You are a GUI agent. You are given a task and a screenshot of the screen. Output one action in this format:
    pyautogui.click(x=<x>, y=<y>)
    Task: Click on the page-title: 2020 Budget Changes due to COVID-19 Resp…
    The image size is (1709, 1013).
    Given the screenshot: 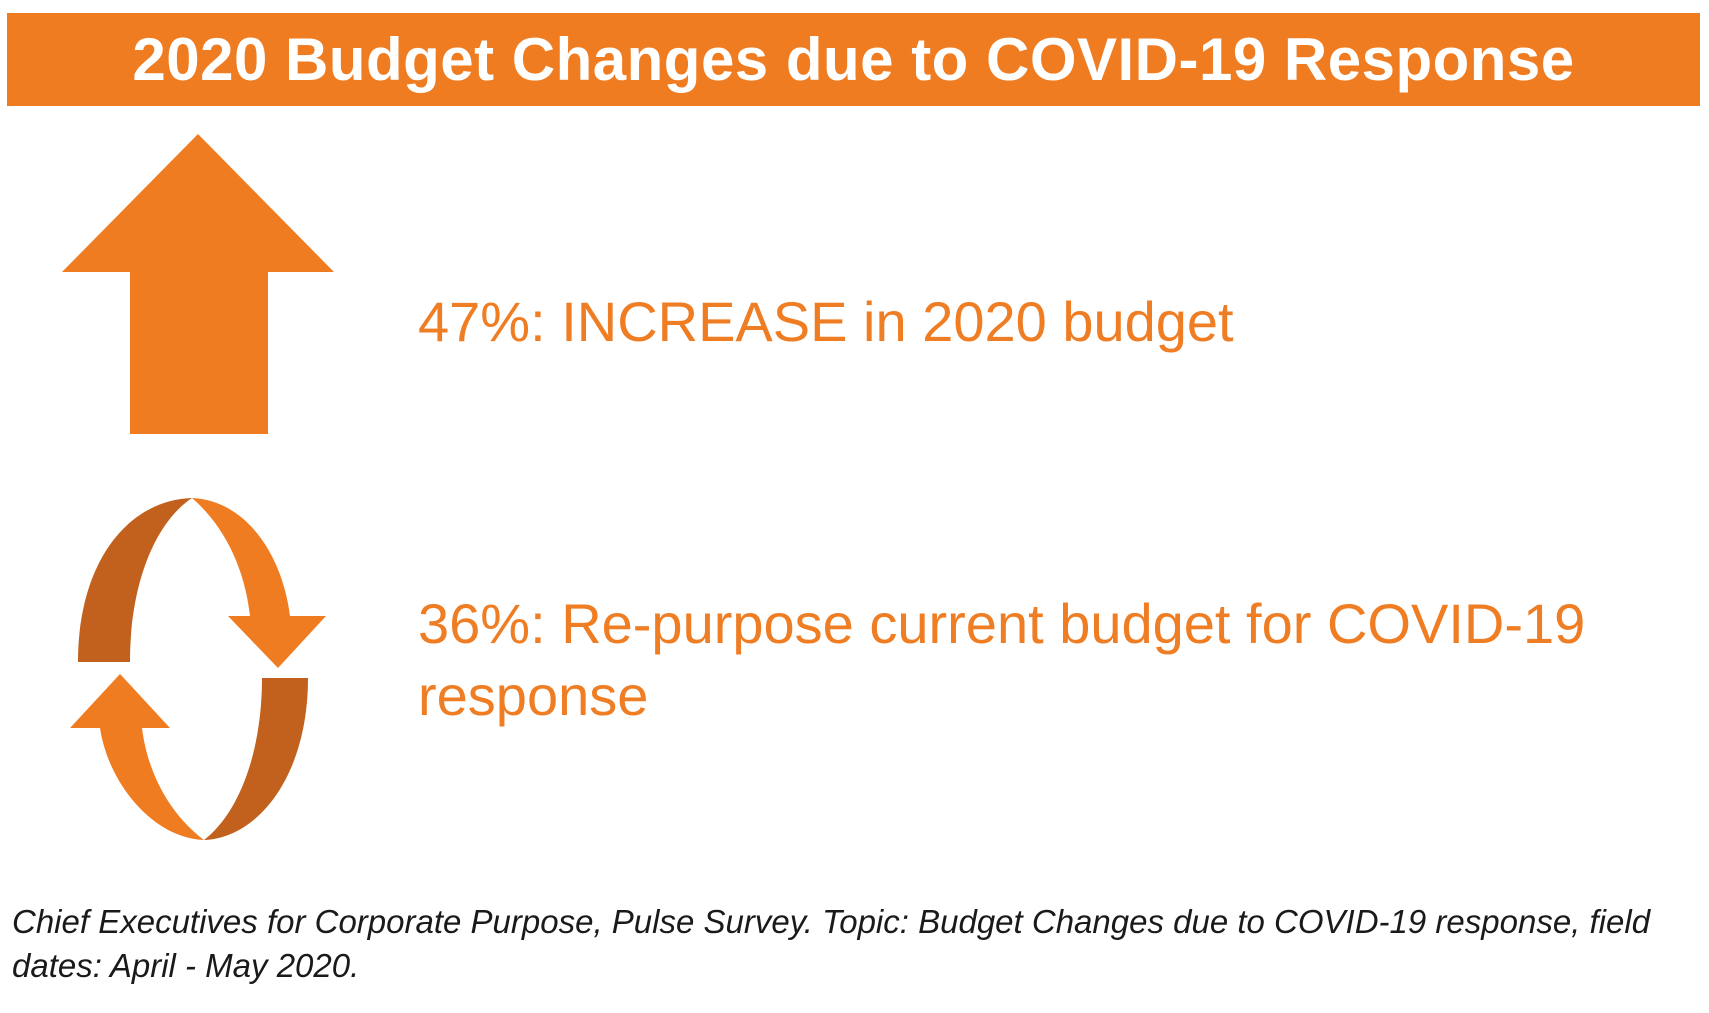 What is the action you would take?
    pyautogui.click(x=853, y=59)
    